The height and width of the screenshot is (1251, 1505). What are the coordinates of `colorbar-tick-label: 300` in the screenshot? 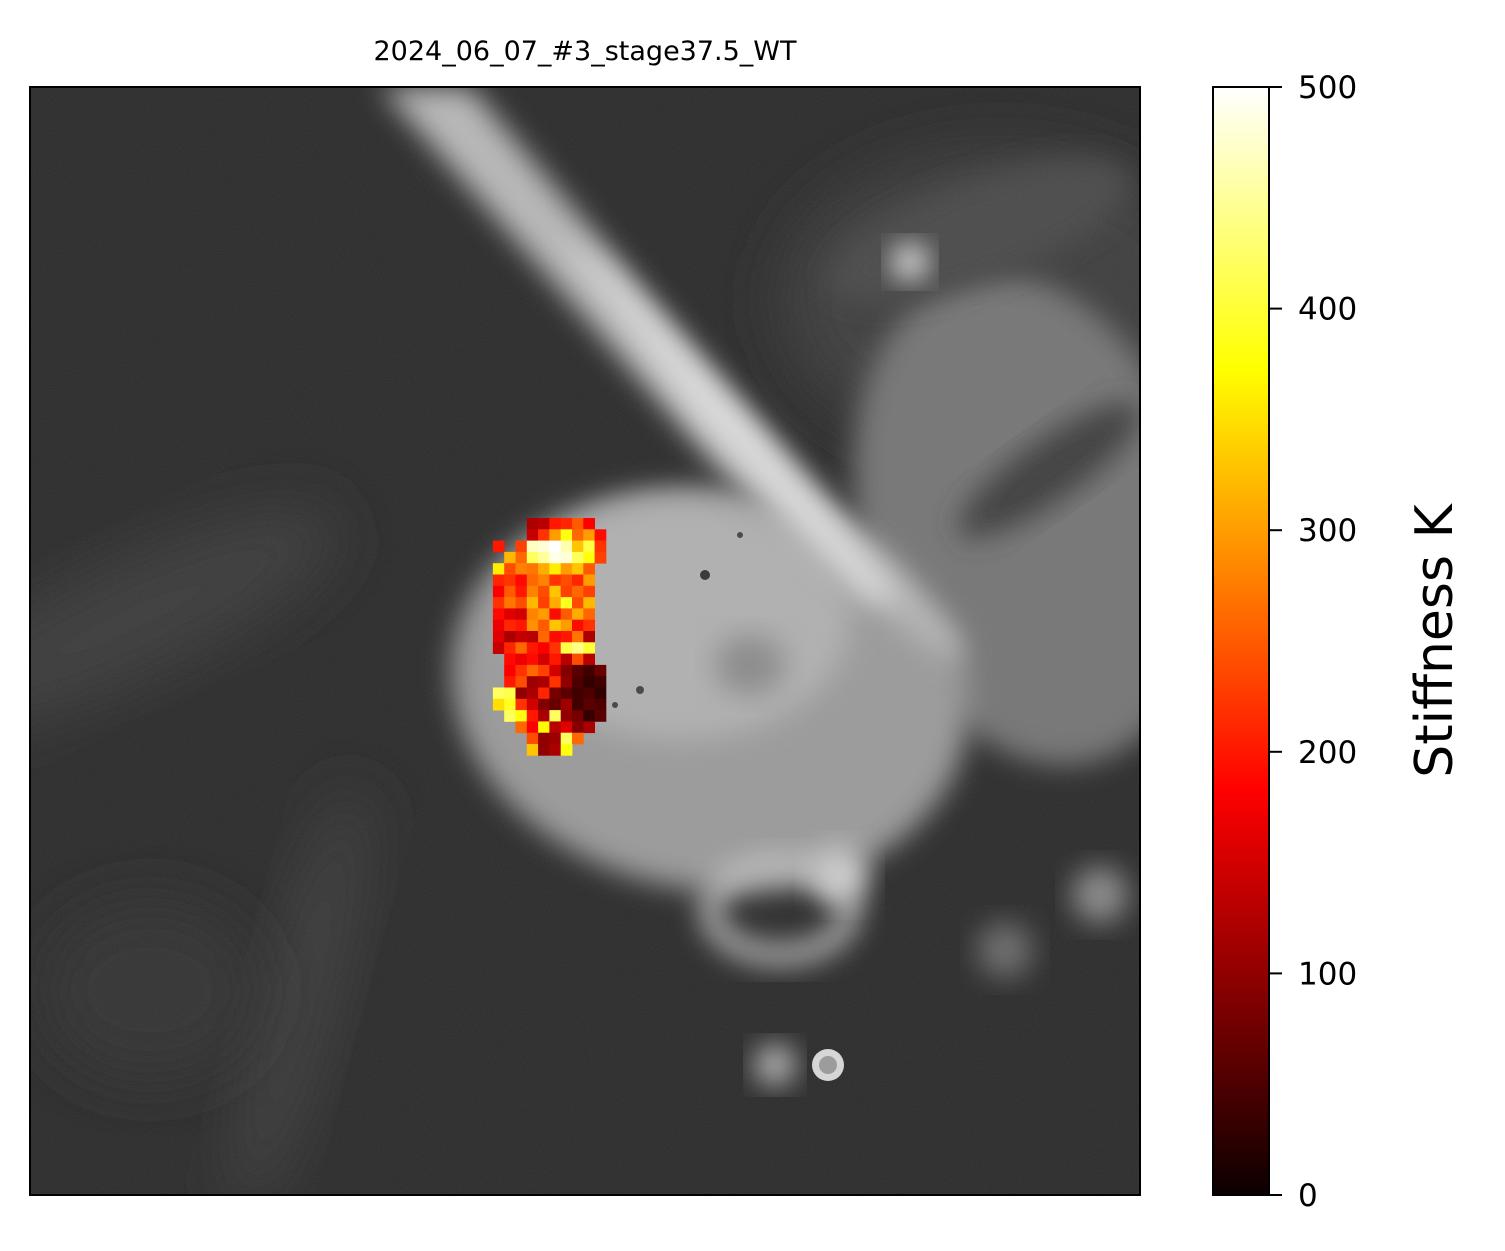 It's located at (1327, 531).